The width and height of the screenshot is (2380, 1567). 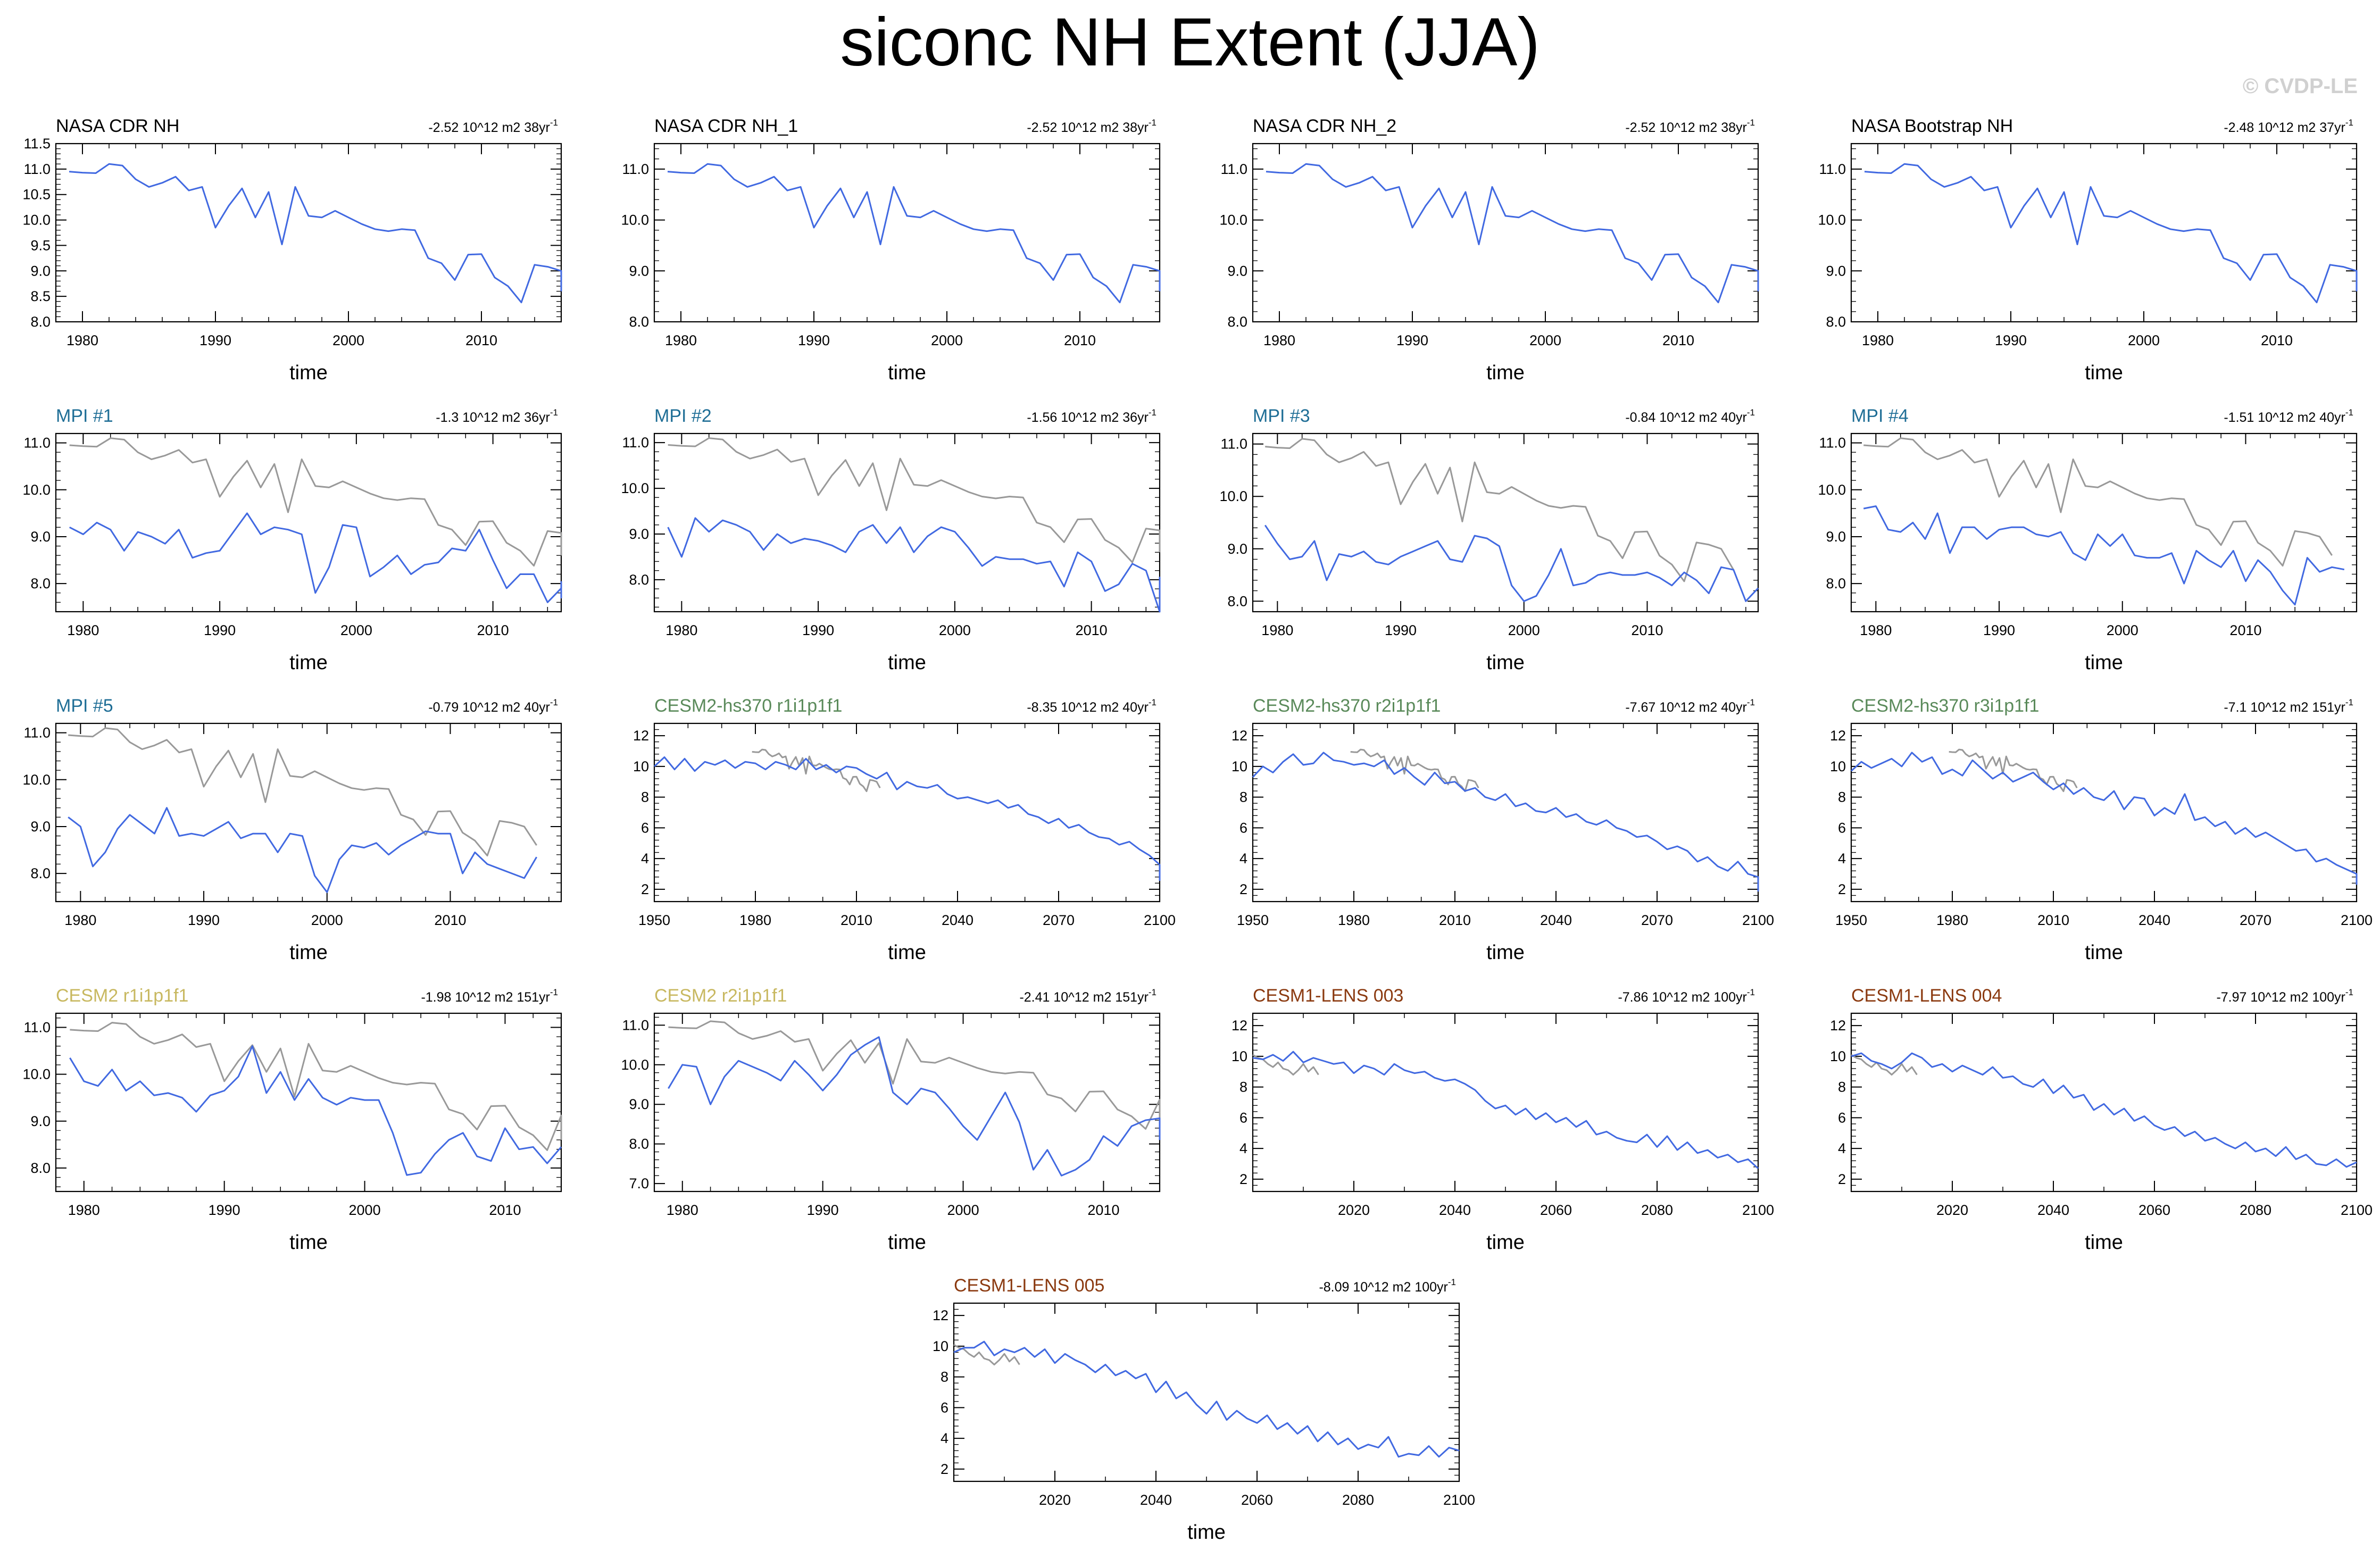 I want to click on panel-title: CESM1-LENS 003, so click(x=1328, y=996).